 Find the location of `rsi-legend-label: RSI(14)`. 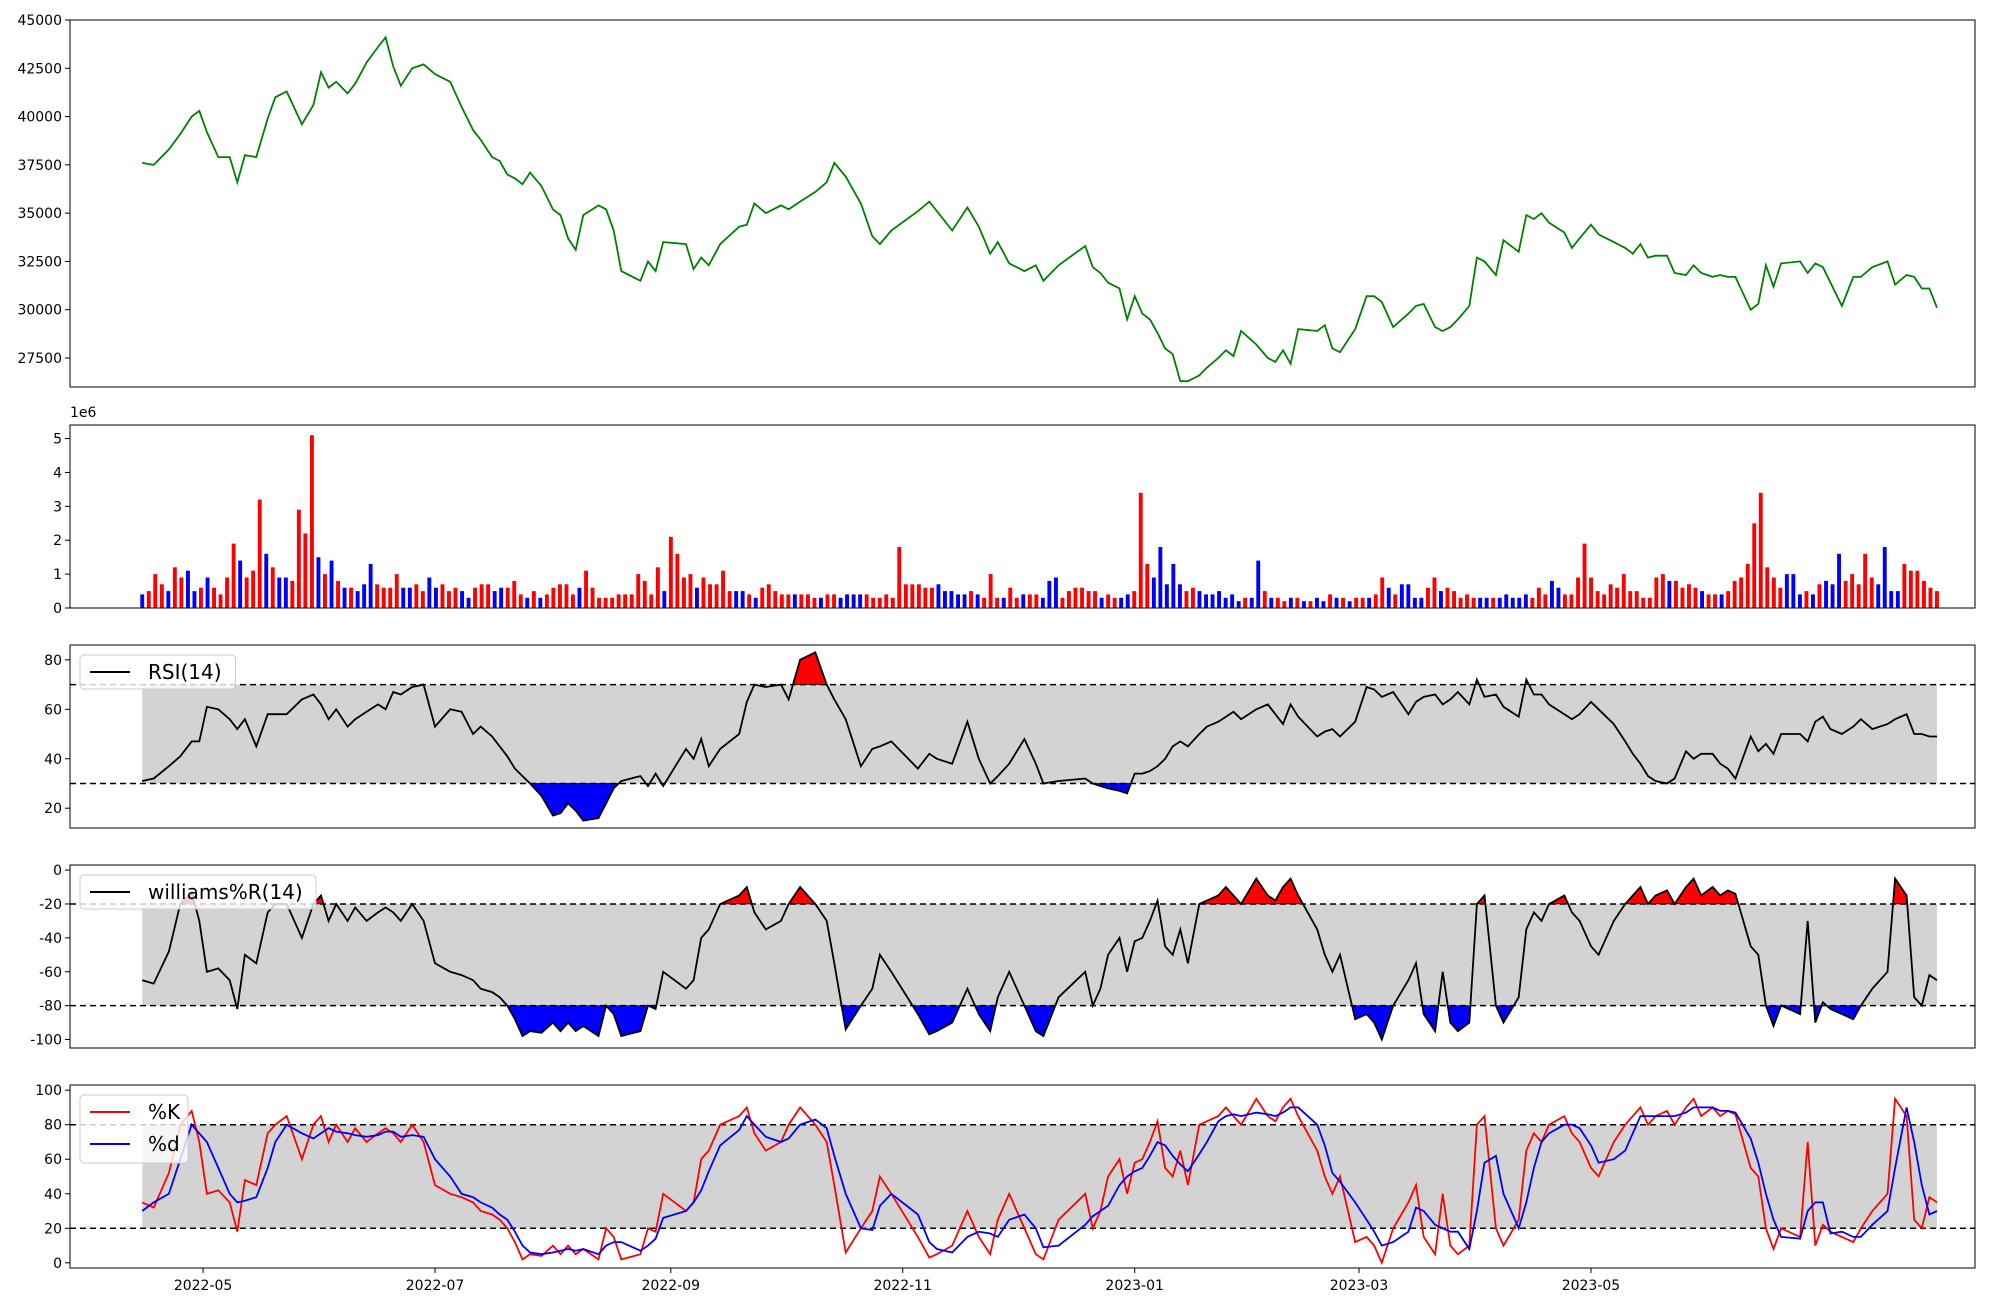

rsi-legend-label: RSI(14) is located at coordinates (185, 672).